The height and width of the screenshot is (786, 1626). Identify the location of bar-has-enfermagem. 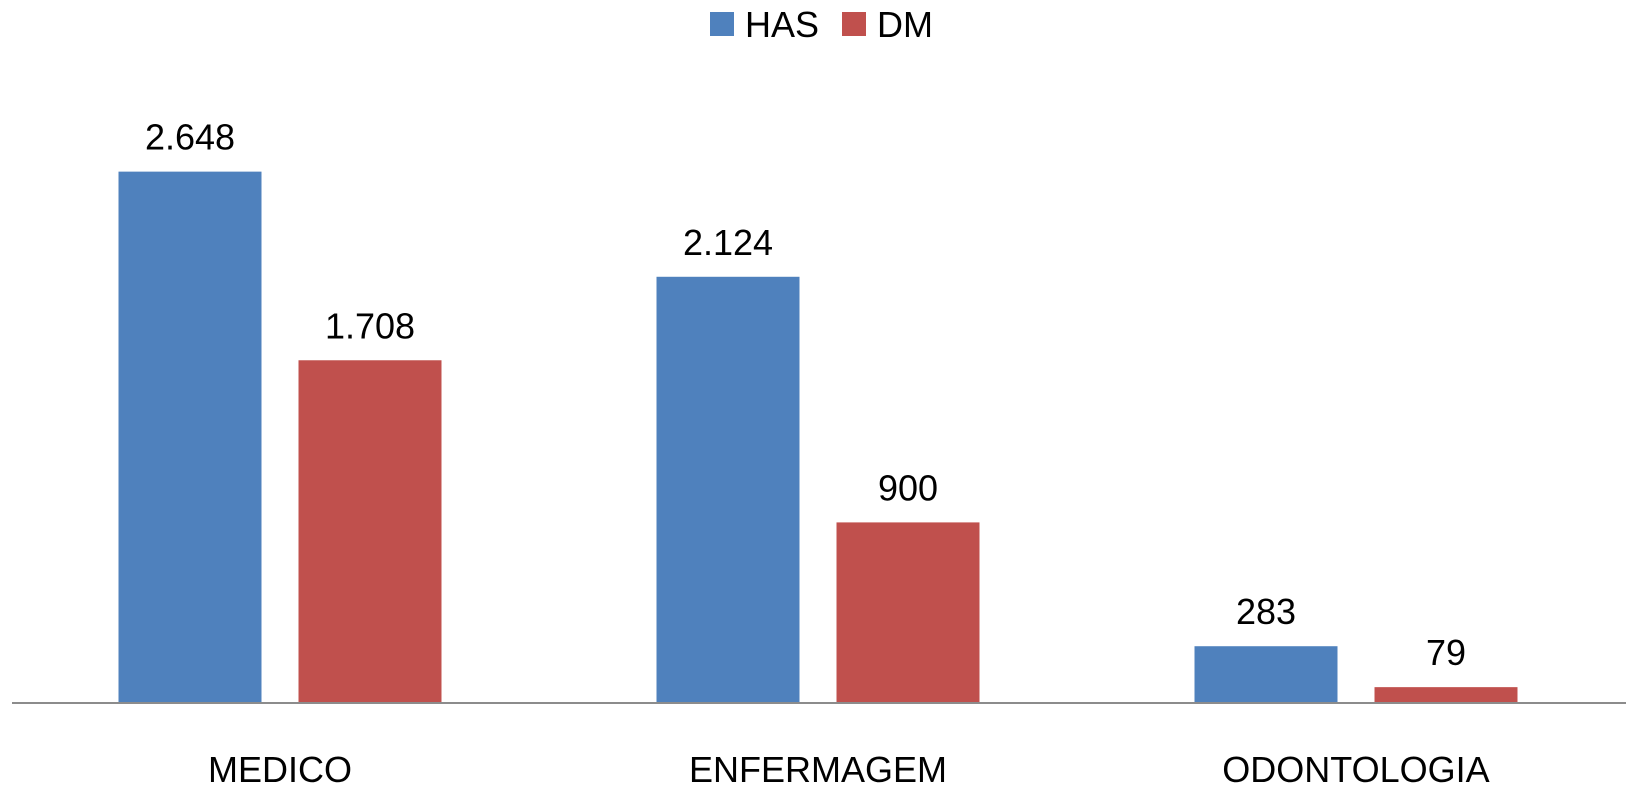
(728, 490).